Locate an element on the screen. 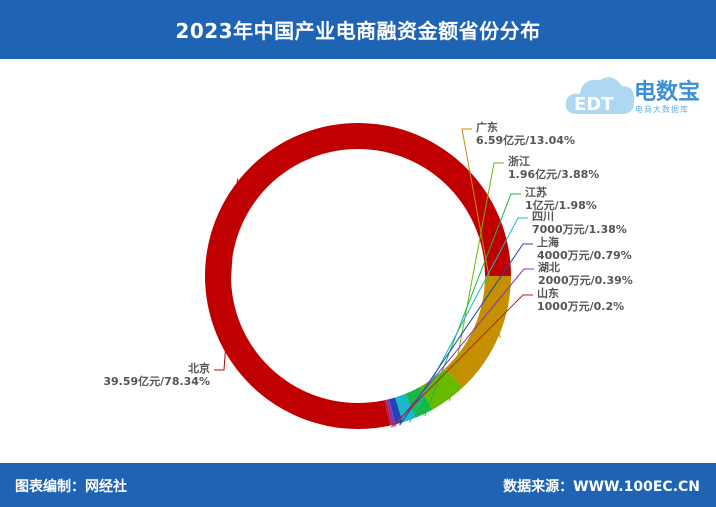 The image size is (716, 507). slice-label-name: 四川 is located at coordinates (543, 216).